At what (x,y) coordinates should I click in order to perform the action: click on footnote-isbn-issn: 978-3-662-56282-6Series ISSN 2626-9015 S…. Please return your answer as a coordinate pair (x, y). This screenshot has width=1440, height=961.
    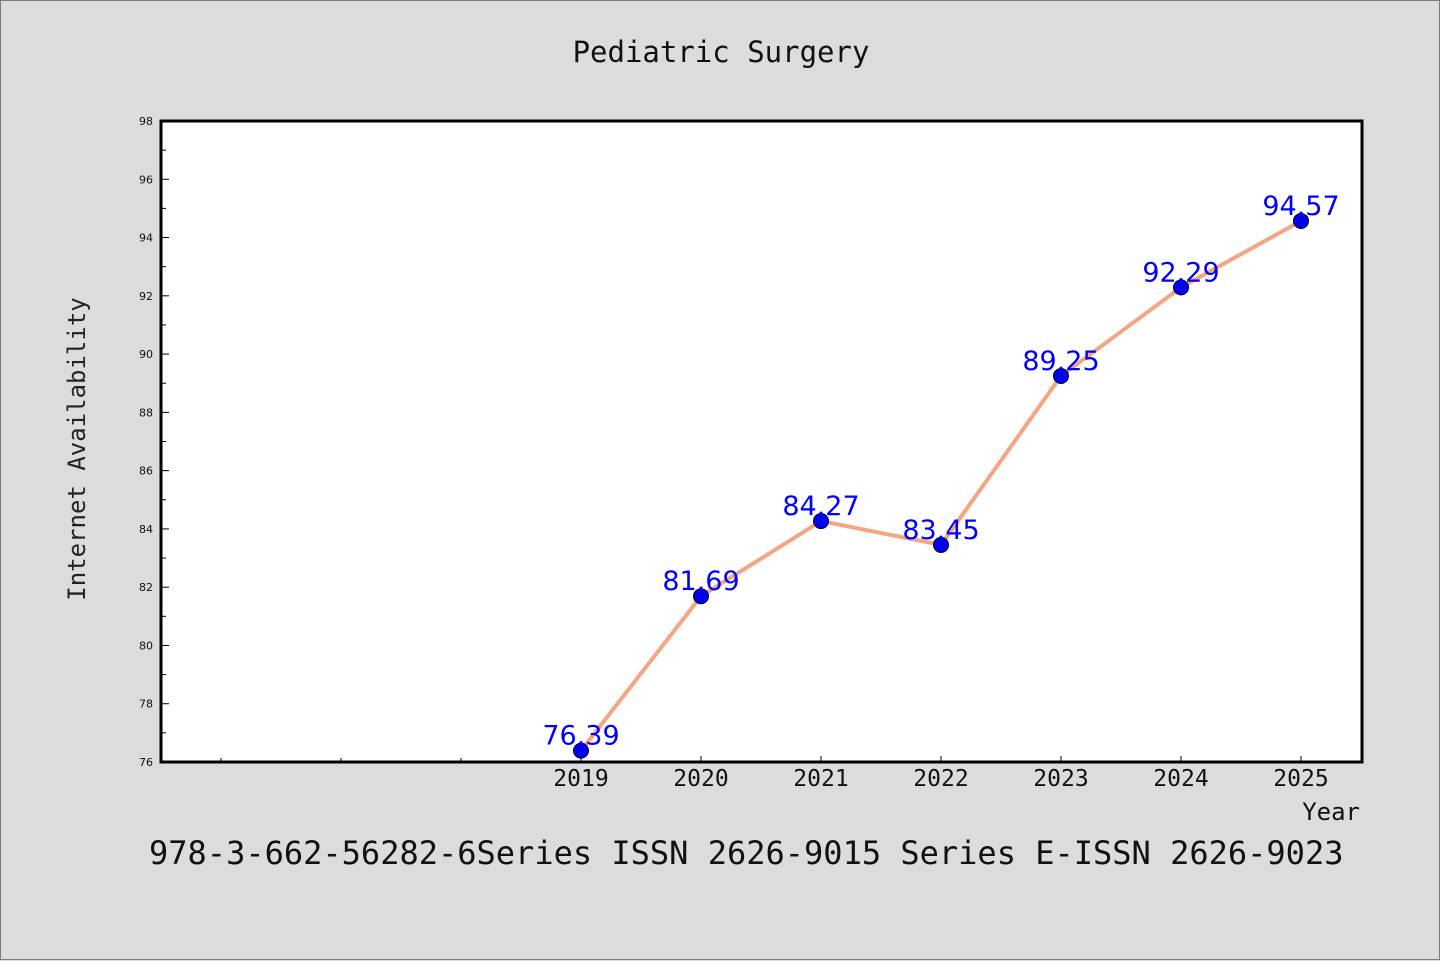
    Looking at the image, I should click on (746, 853).